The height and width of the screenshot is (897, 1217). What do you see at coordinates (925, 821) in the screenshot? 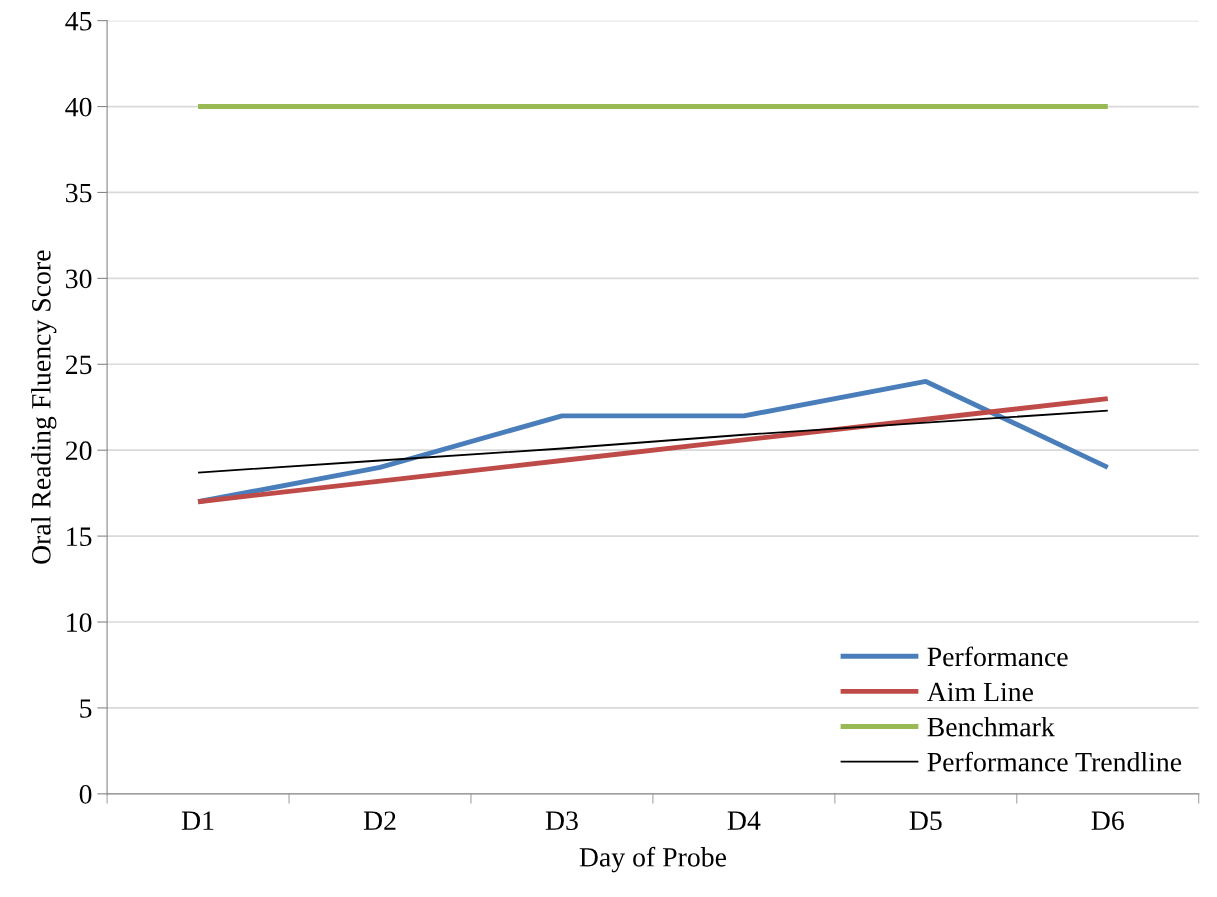
I see `x-tick-label: D5` at bounding box center [925, 821].